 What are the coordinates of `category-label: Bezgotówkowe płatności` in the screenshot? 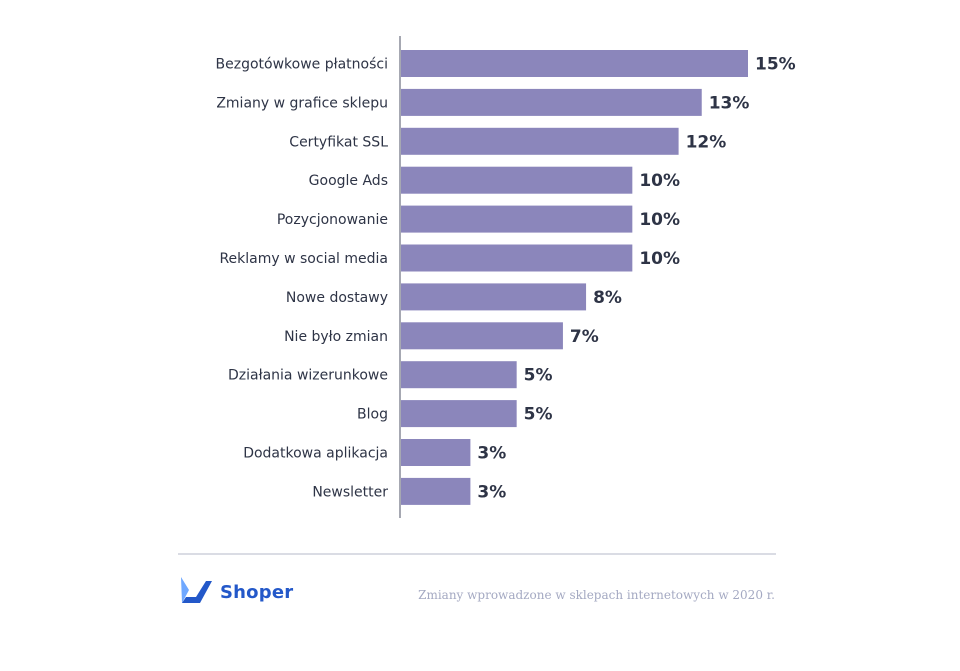 It's located at (302, 65).